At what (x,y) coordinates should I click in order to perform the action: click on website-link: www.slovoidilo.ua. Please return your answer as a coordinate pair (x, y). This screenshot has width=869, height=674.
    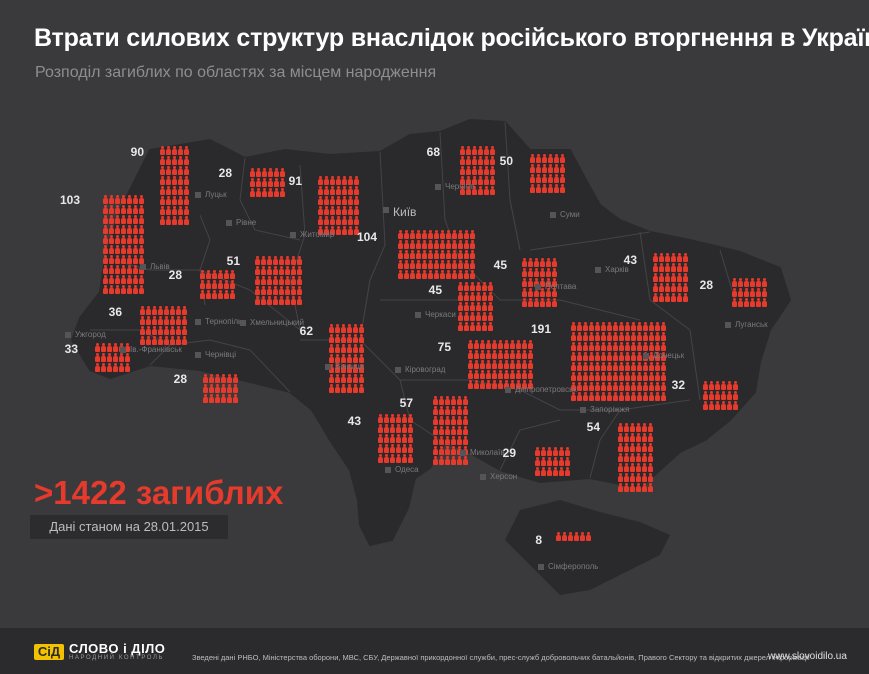
    Looking at the image, I should click on (807, 656).